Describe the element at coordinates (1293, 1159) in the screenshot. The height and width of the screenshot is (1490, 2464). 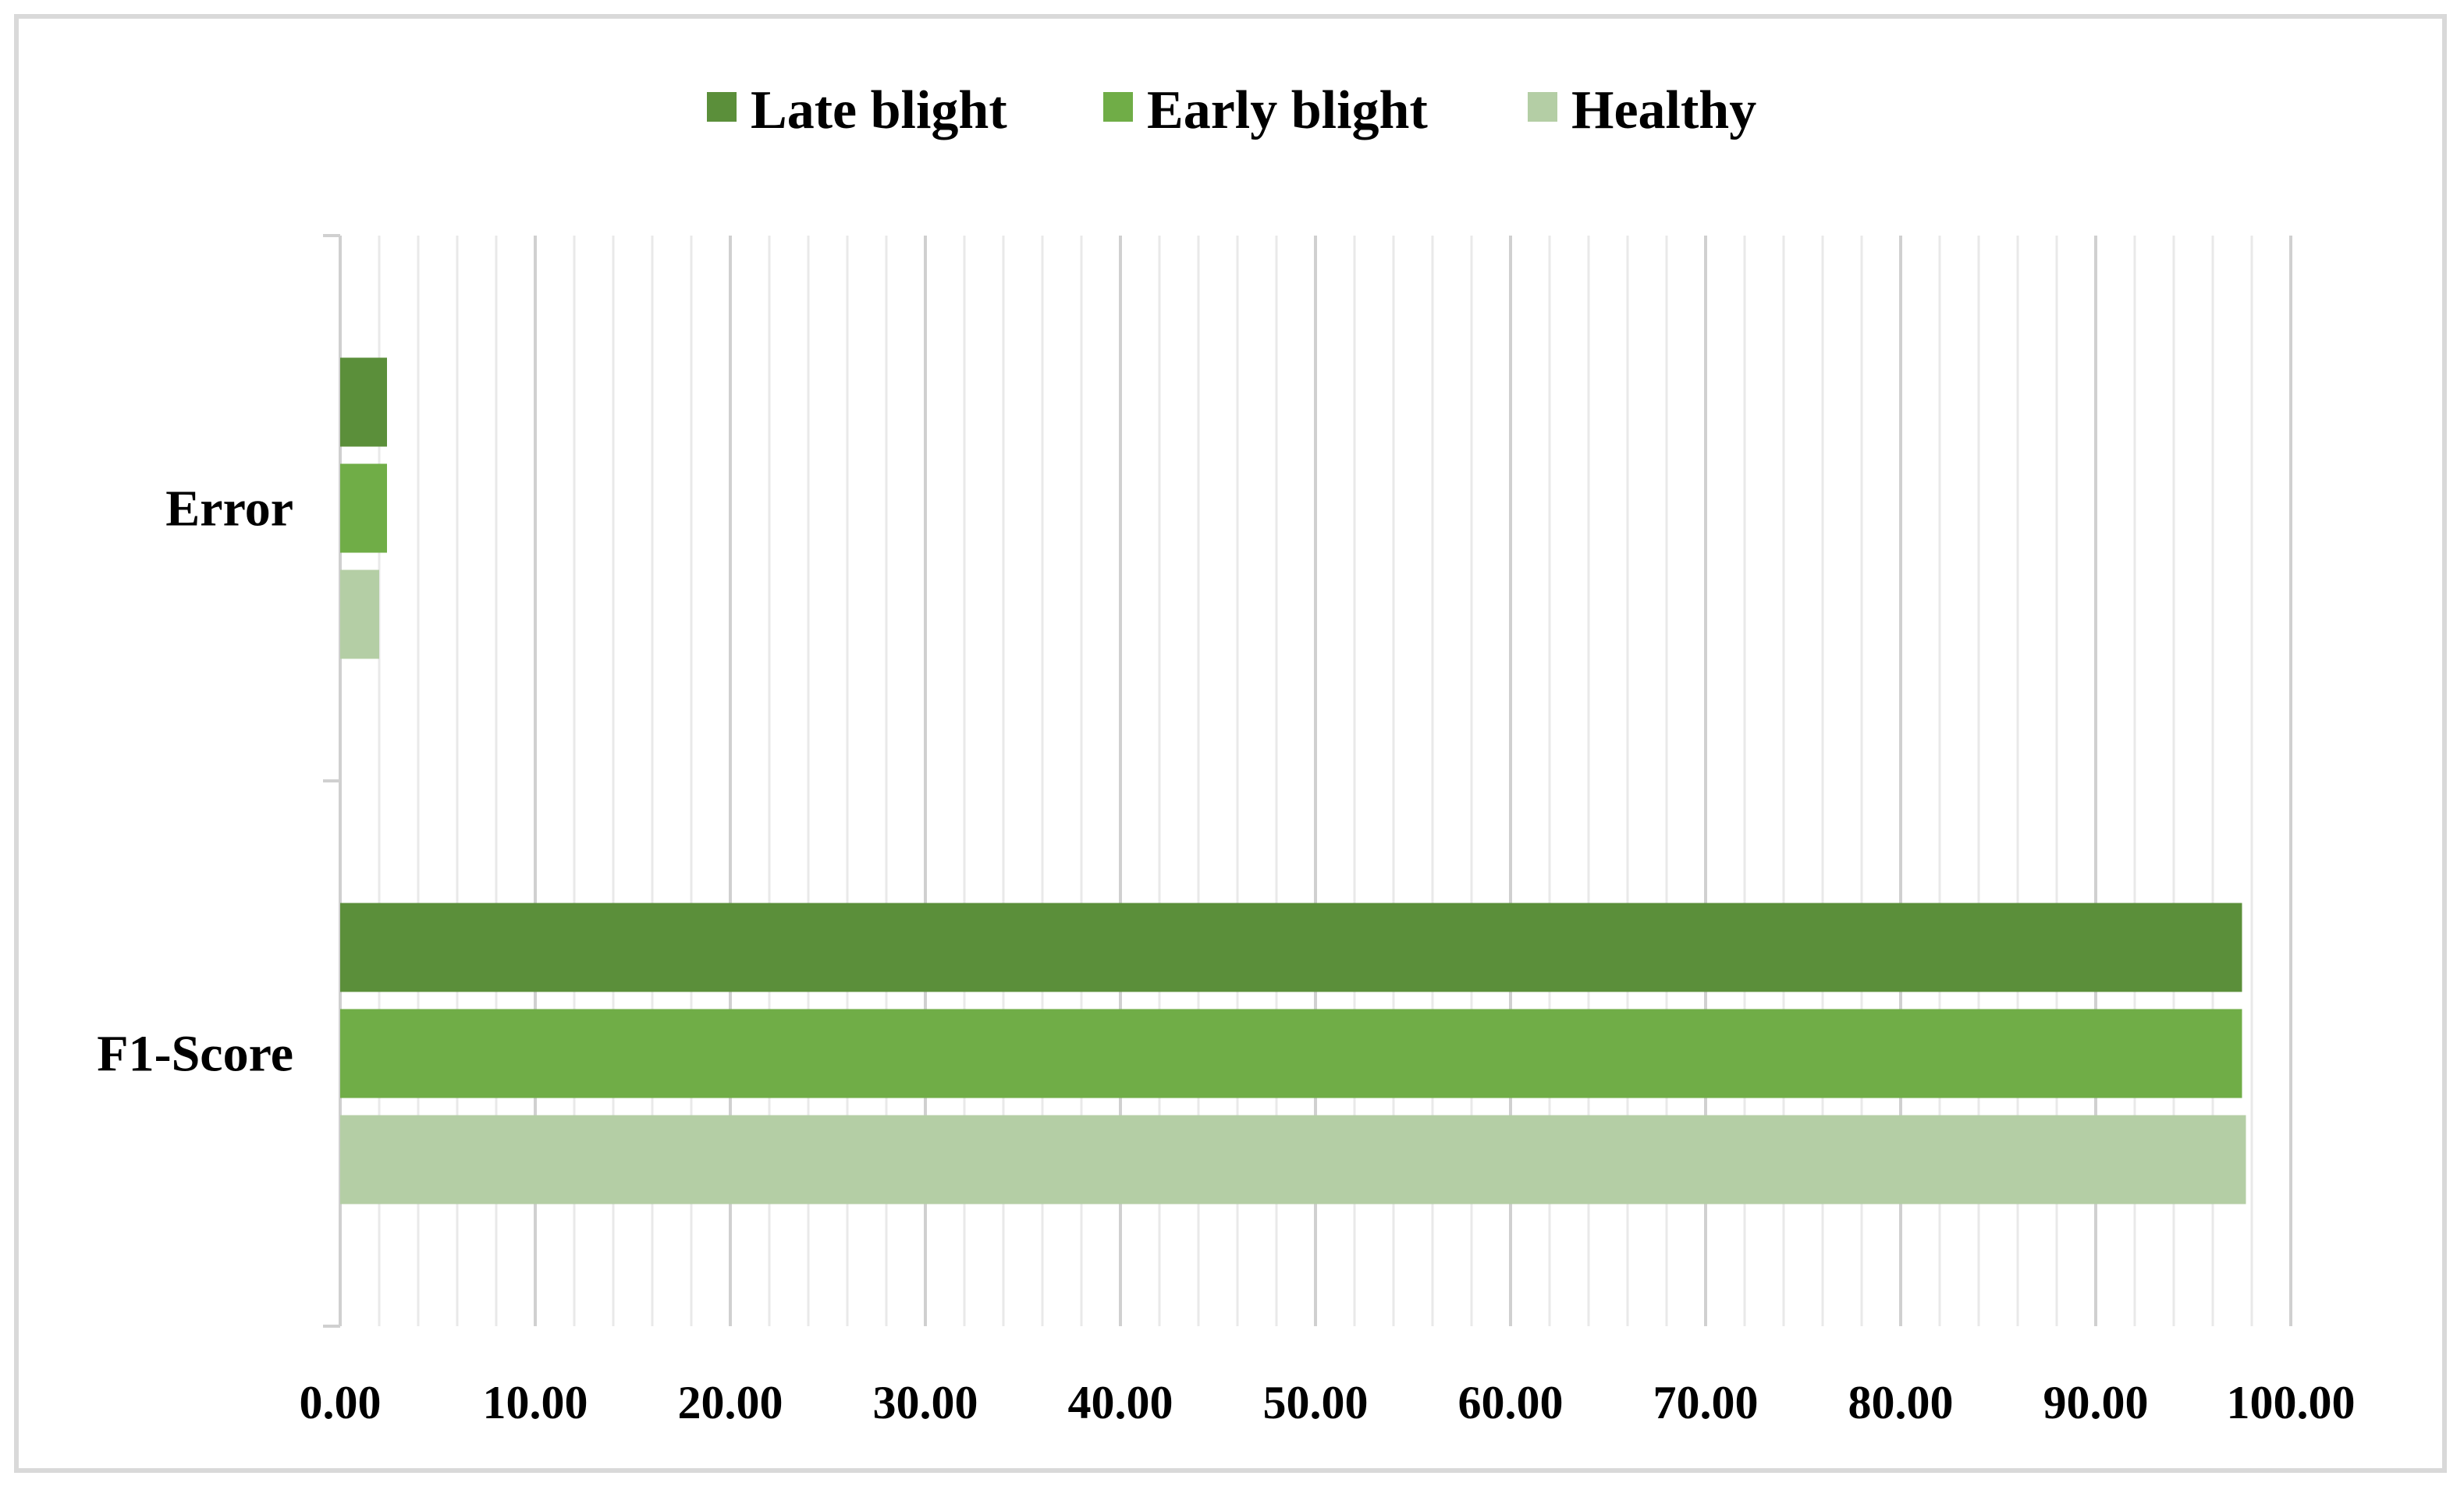
I see `bar-f1-score-healthy` at that location.